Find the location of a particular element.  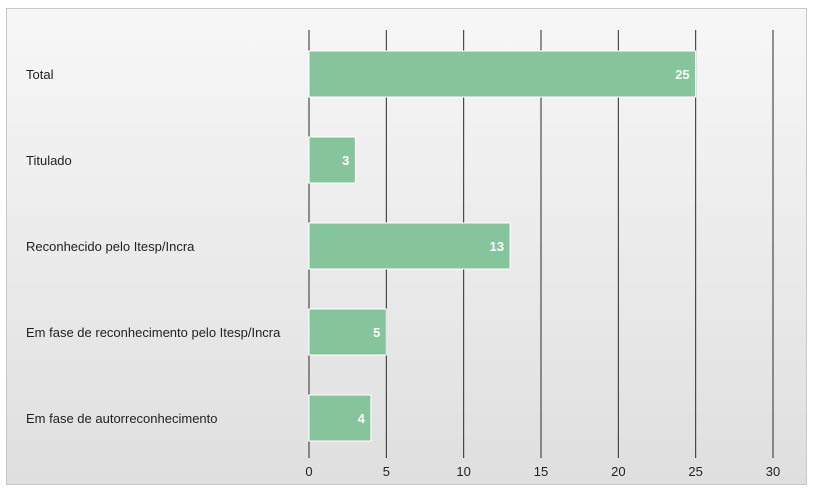

category-label-1: Titulado is located at coordinates (49, 160).